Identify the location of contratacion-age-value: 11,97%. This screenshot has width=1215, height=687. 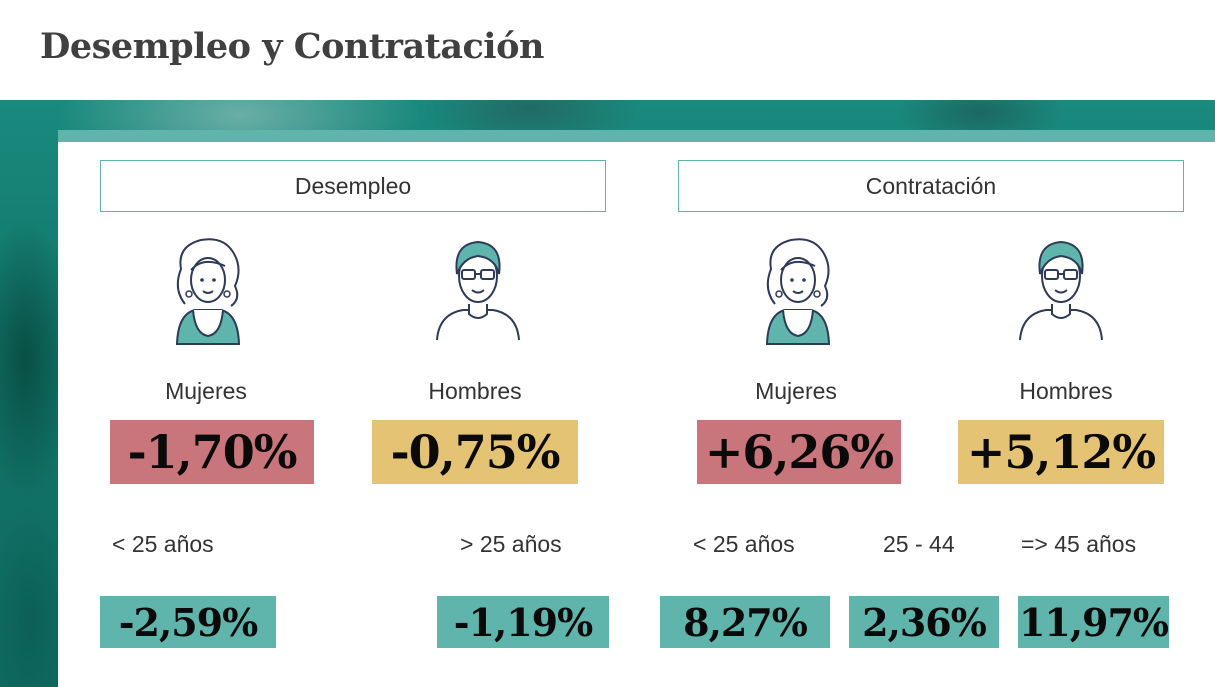
(1093, 622).